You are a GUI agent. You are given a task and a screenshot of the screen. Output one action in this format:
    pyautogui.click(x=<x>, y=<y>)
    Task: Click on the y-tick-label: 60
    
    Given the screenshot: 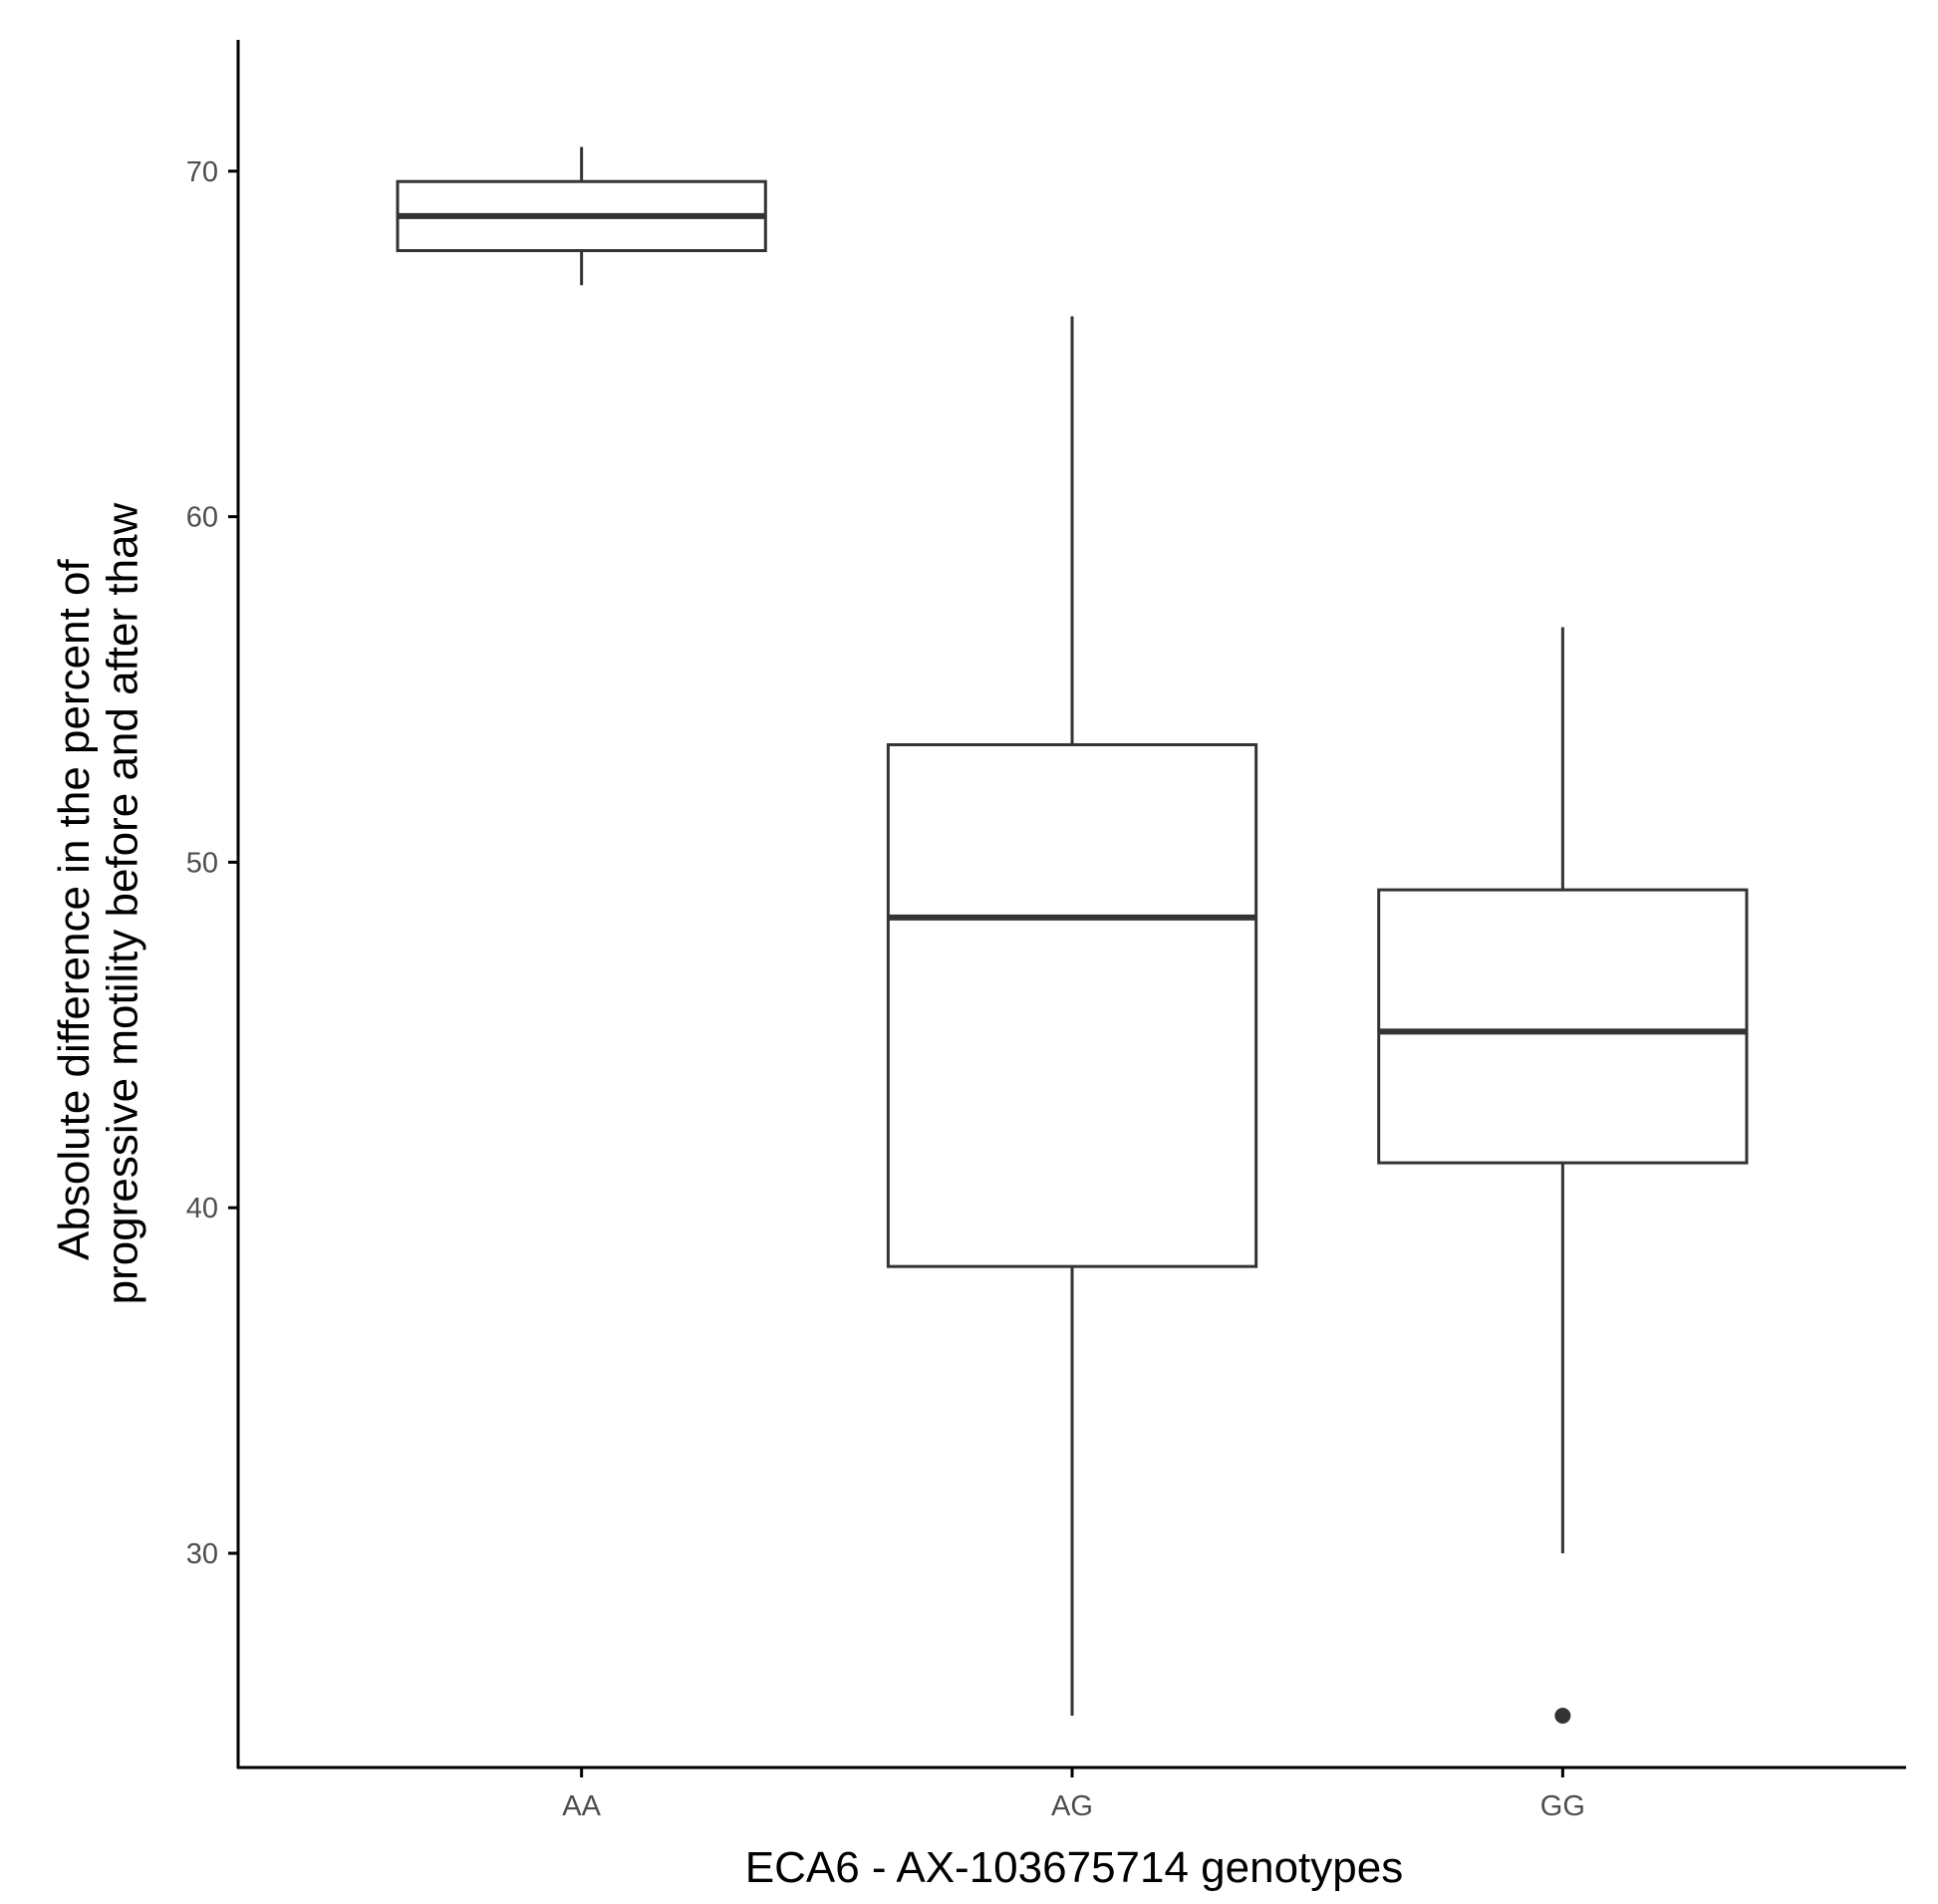 What is the action you would take?
    pyautogui.click(x=202, y=518)
    